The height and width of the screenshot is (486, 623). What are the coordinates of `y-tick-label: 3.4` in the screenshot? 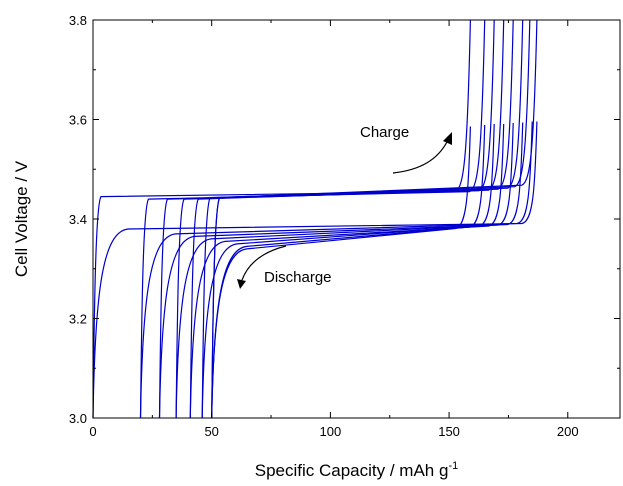 It's located at (78, 219).